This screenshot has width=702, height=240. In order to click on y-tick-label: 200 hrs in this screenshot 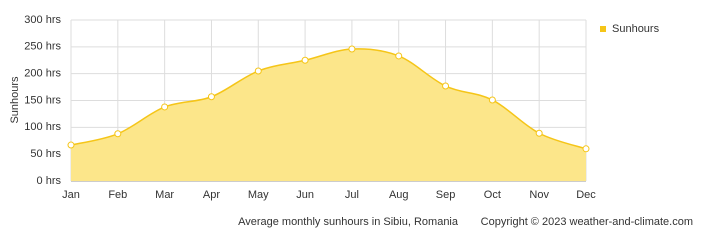, I will do `click(42, 74)`.